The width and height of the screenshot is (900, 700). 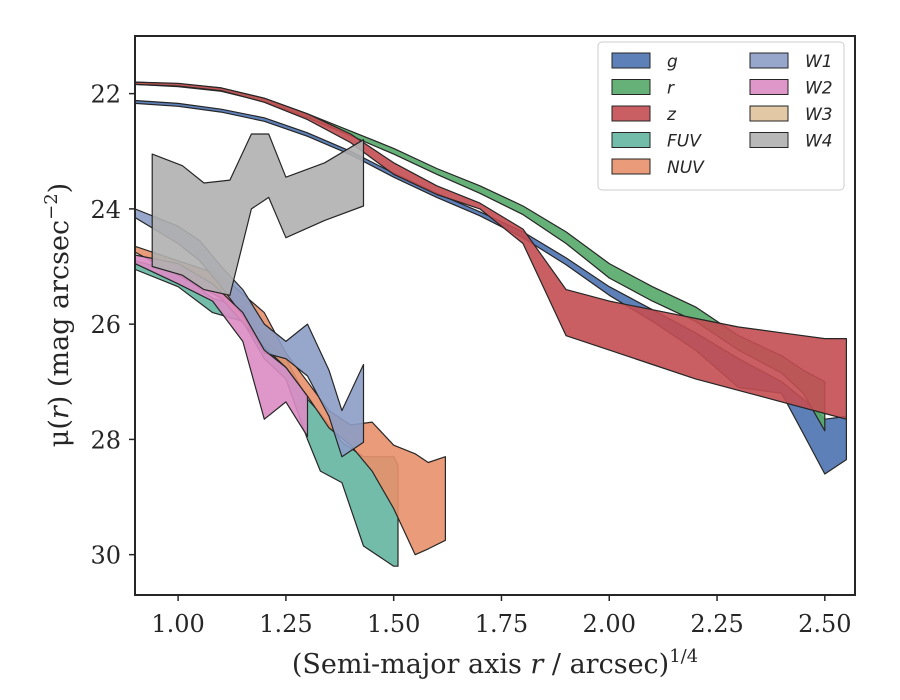 I want to click on y-tick-label: 24, so click(x=105, y=210).